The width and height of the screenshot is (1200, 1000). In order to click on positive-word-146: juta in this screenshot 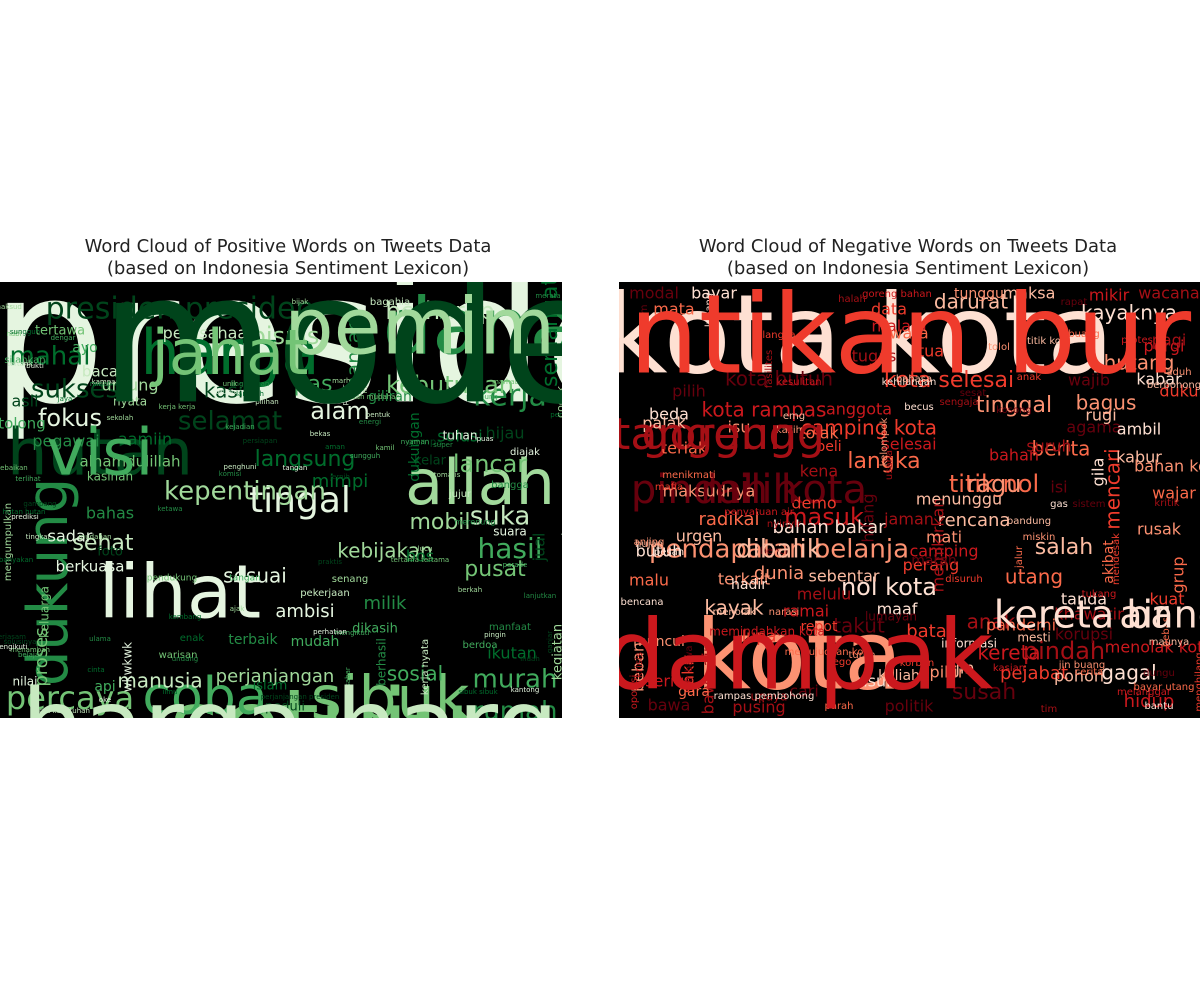, I will do `click(360, 355)`.